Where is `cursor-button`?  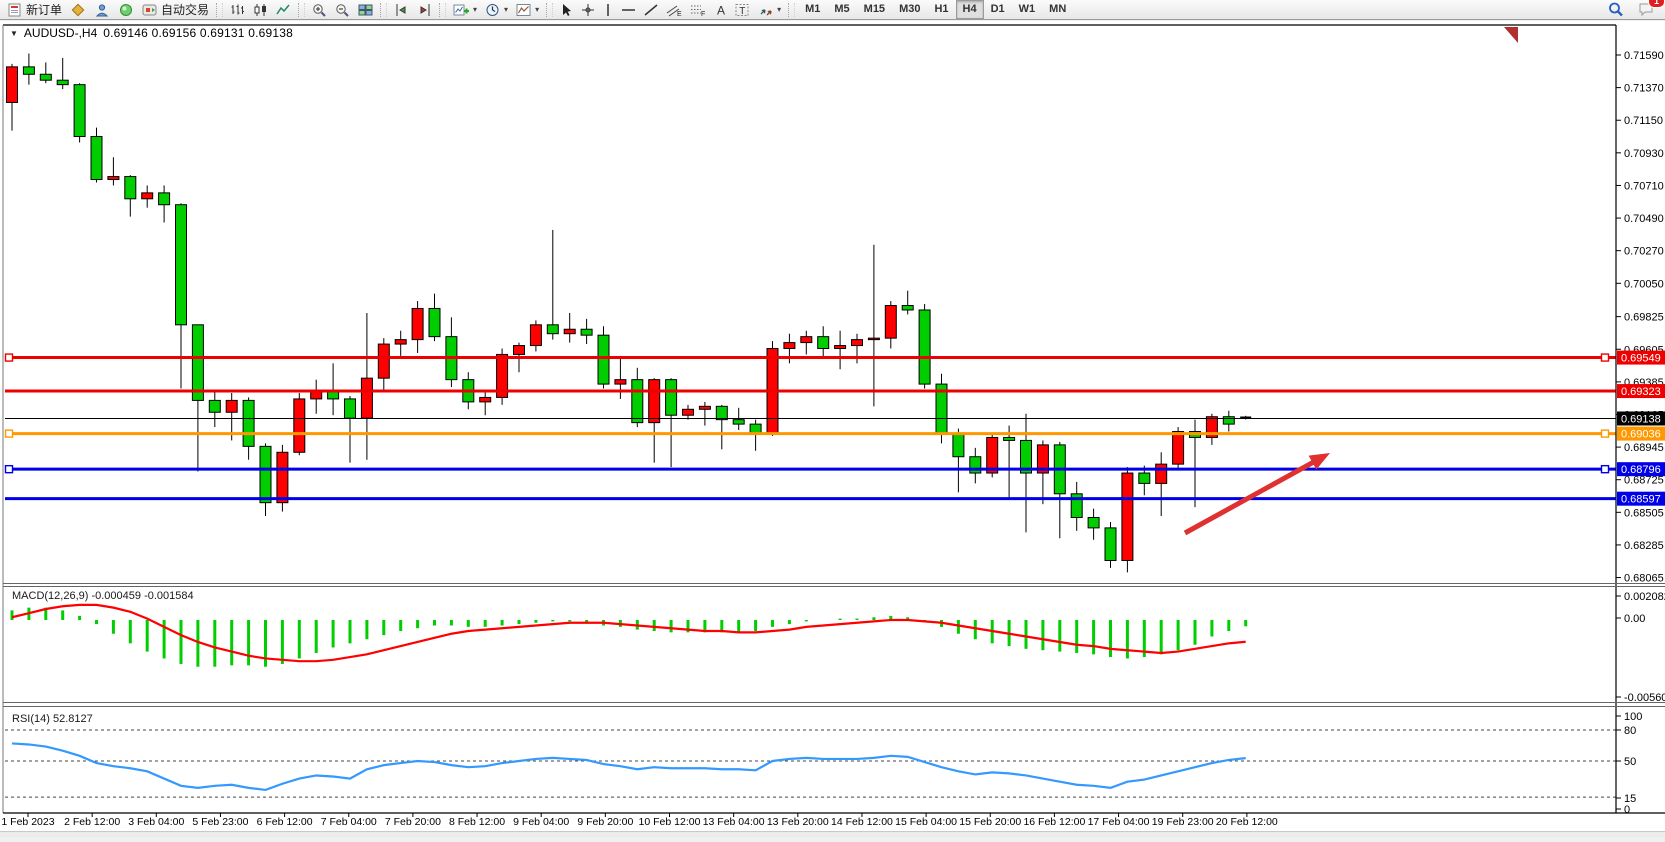 cursor-button is located at coordinates (566, 10).